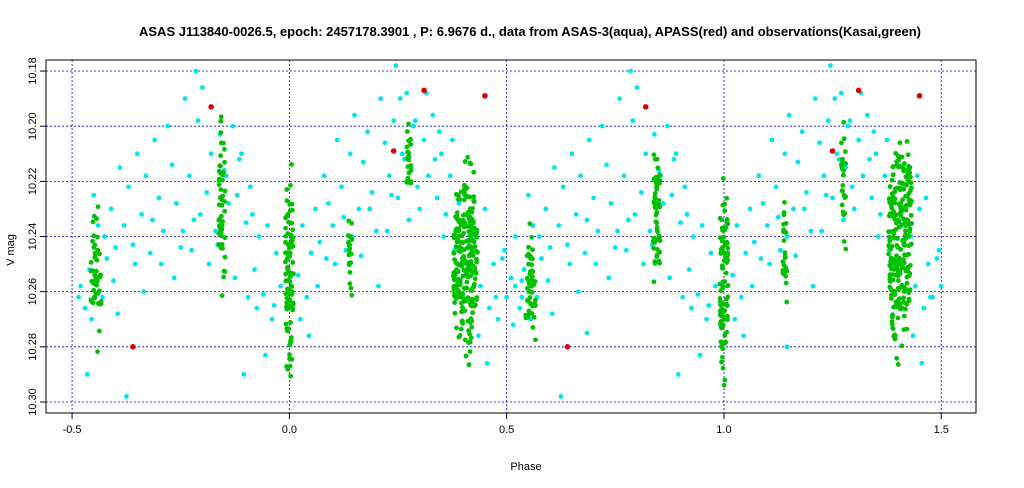 This screenshot has height=488, width=1024. I want to click on x-tick-label: -0.5, so click(72, 430).